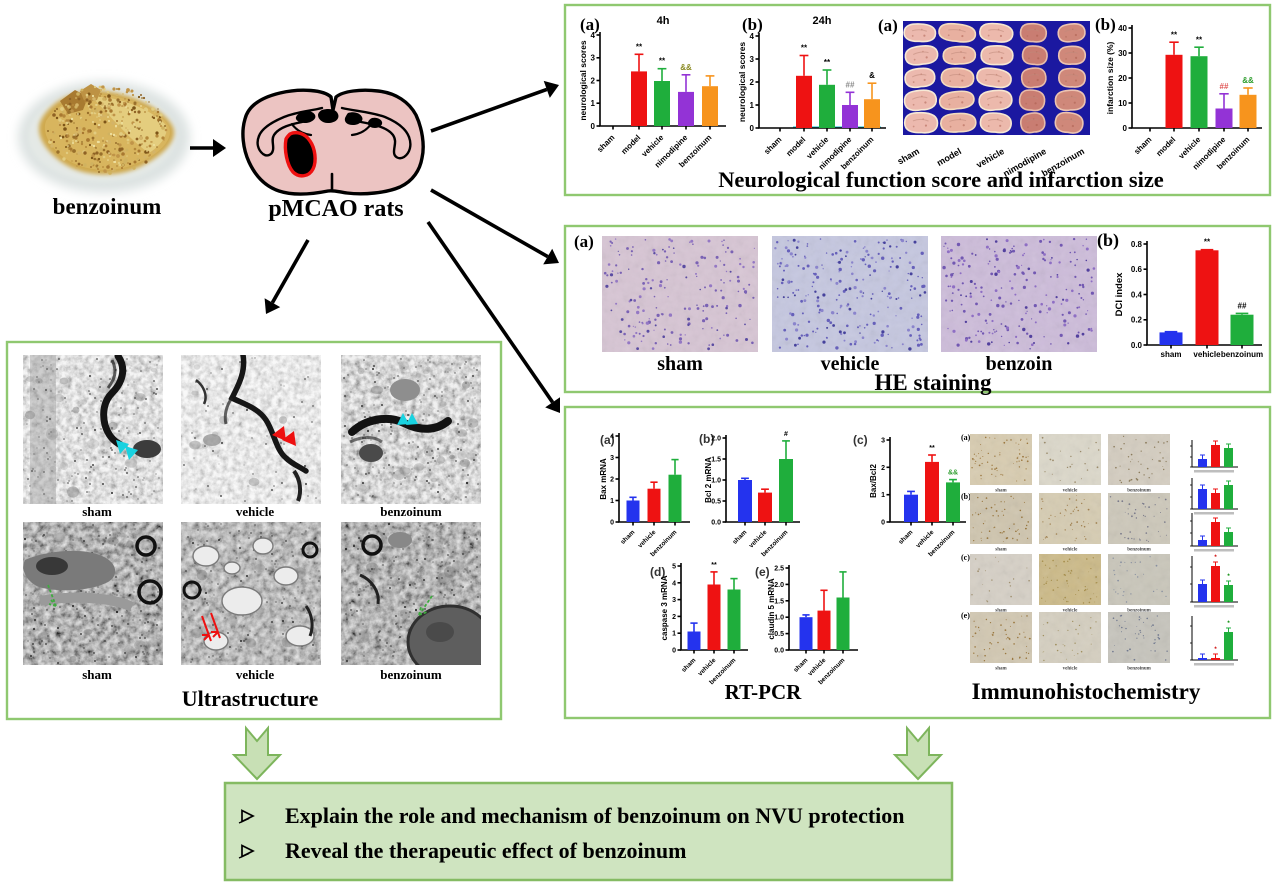 The height and width of the screenshot is (891, 1277). What do you see at coordinates (603, 479) in the screenshot?
I see `svg-text: Bax mRNA` at bounding box center [603, 479].